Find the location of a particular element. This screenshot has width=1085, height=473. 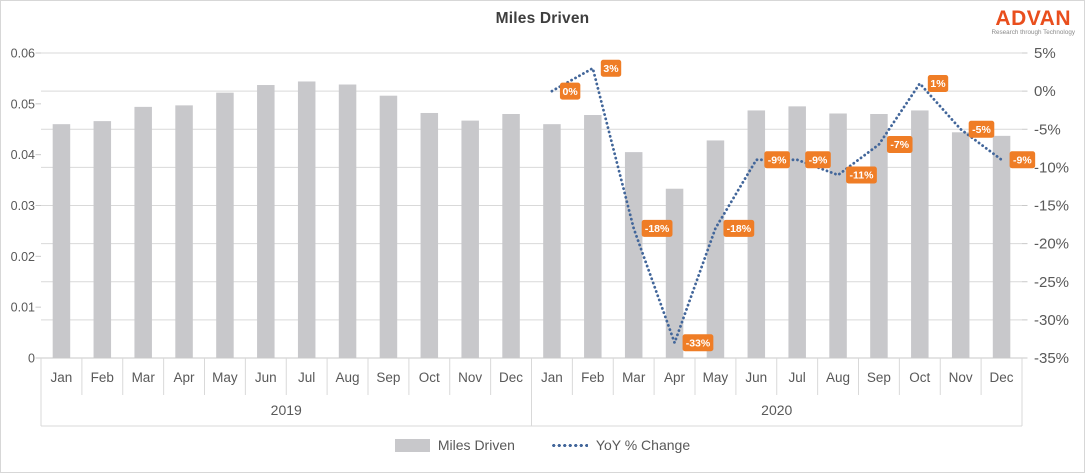

bar-2019-Oct is located at coordinates (429, 235).